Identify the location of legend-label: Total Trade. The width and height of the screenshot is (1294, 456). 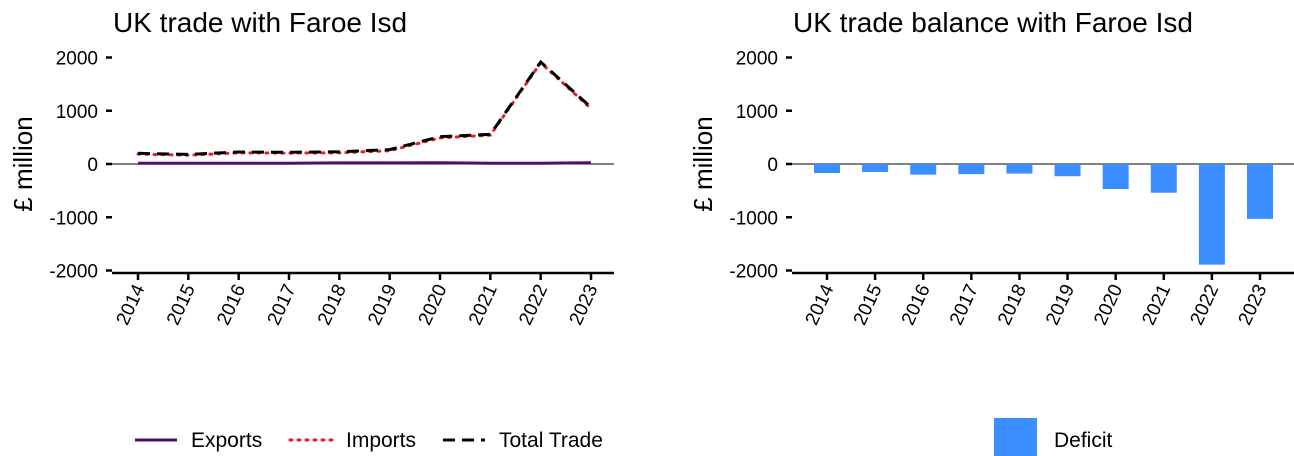
(551, 440).